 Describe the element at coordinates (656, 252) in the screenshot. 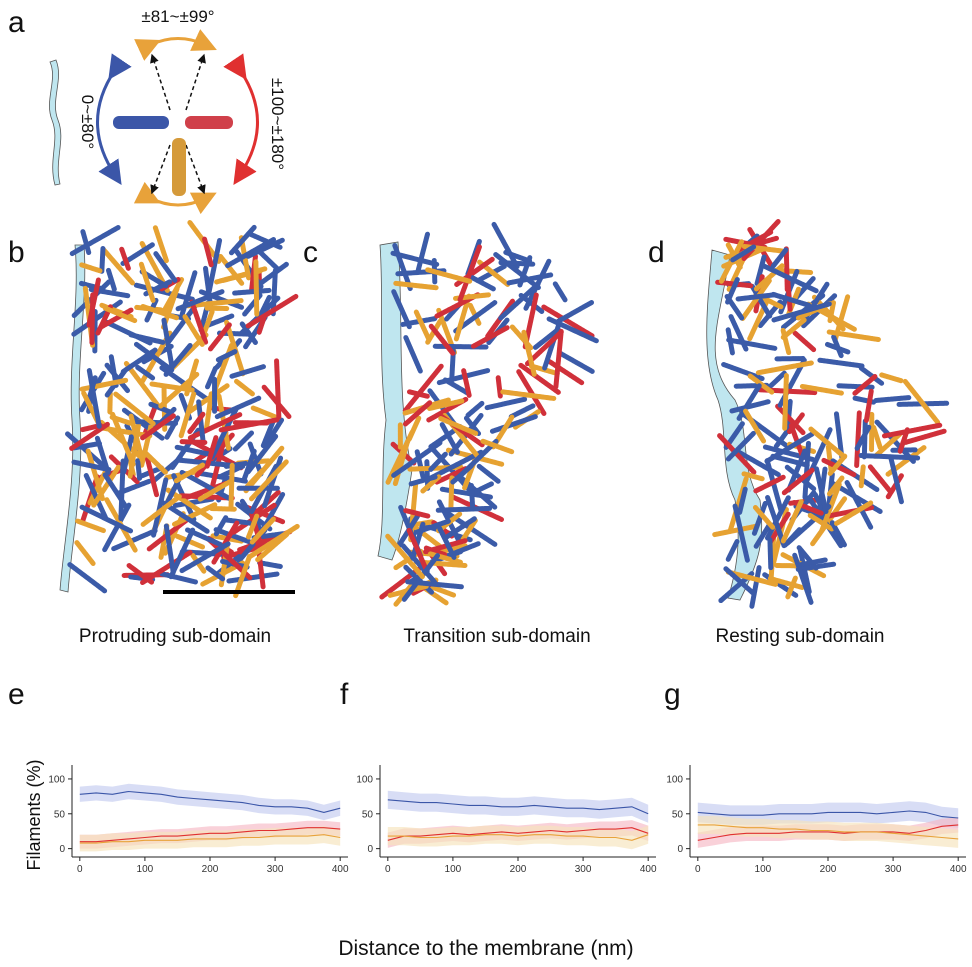

I see `panel-label: d` at that location.